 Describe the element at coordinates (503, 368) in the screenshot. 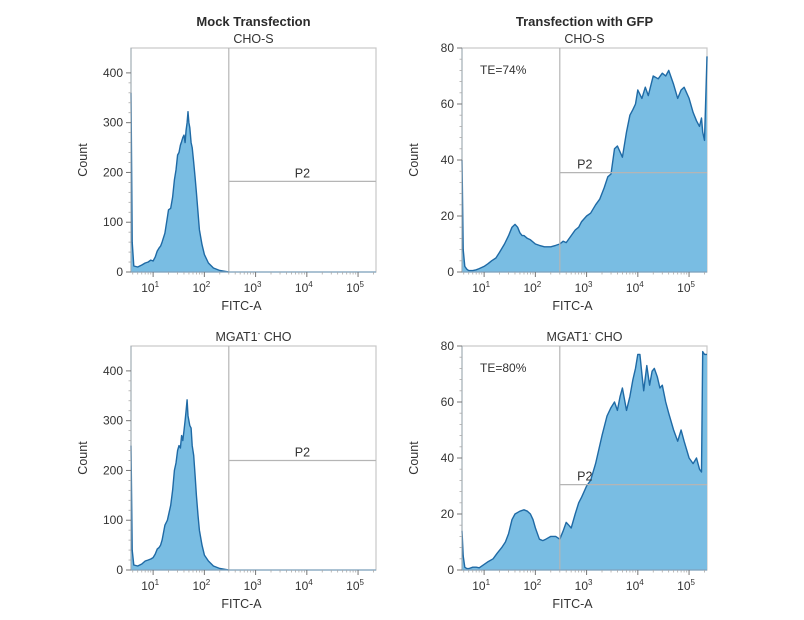

I see `transfection-efficiency-label: TE=80%` at that location.